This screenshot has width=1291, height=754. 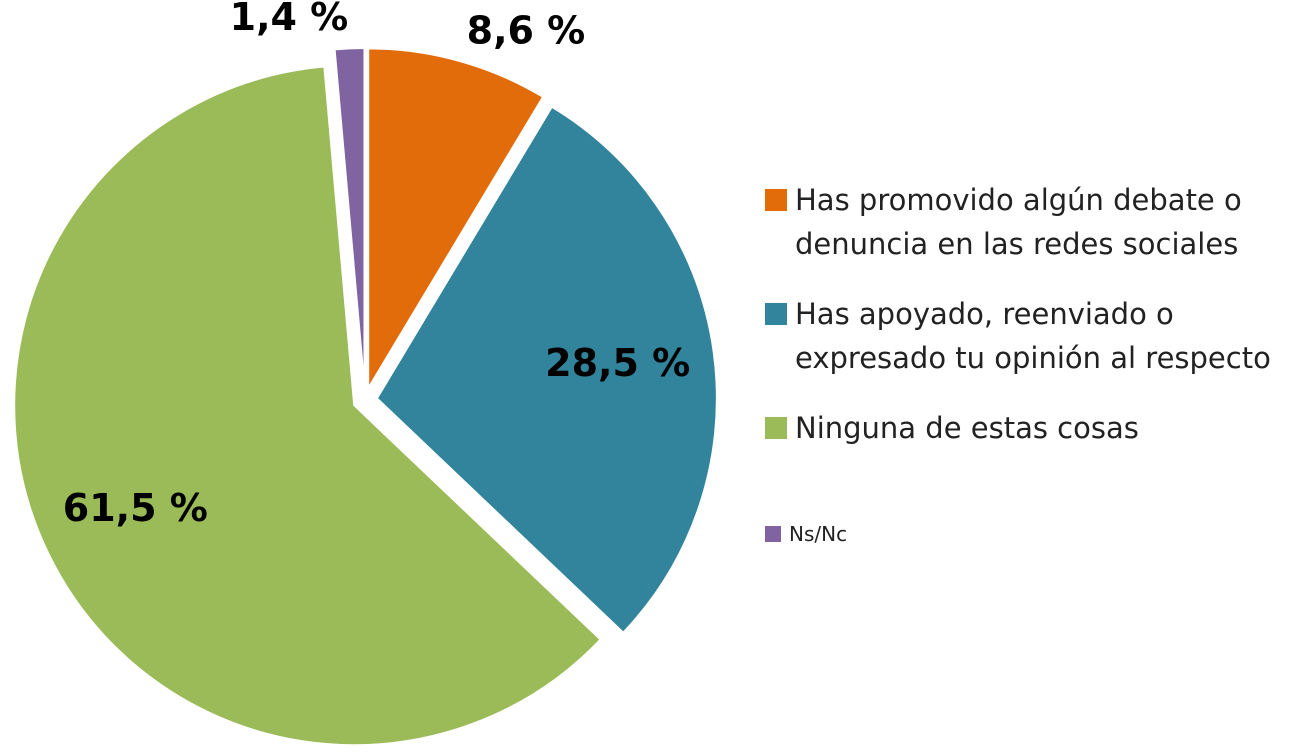 I want to click on legend-label: Ns/Nc, so click(x=818, y=534).